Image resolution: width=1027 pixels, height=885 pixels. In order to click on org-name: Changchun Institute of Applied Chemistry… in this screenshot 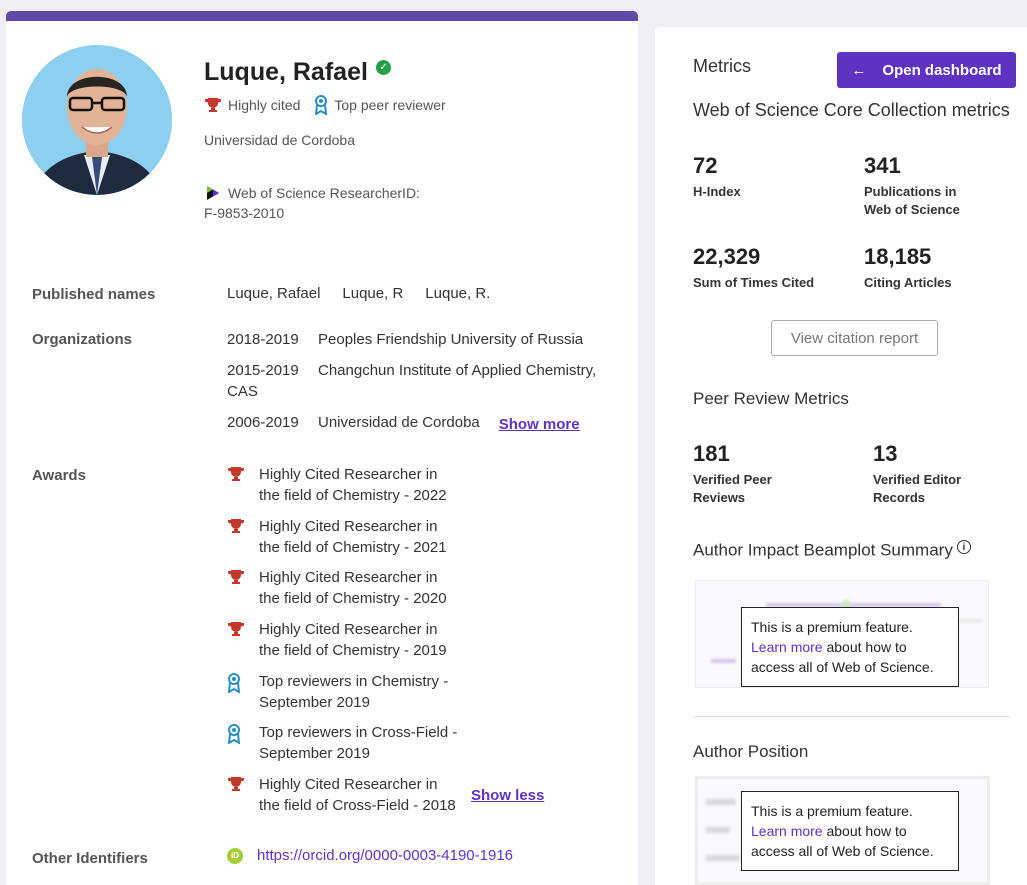, I will do `click(412, 381)`.